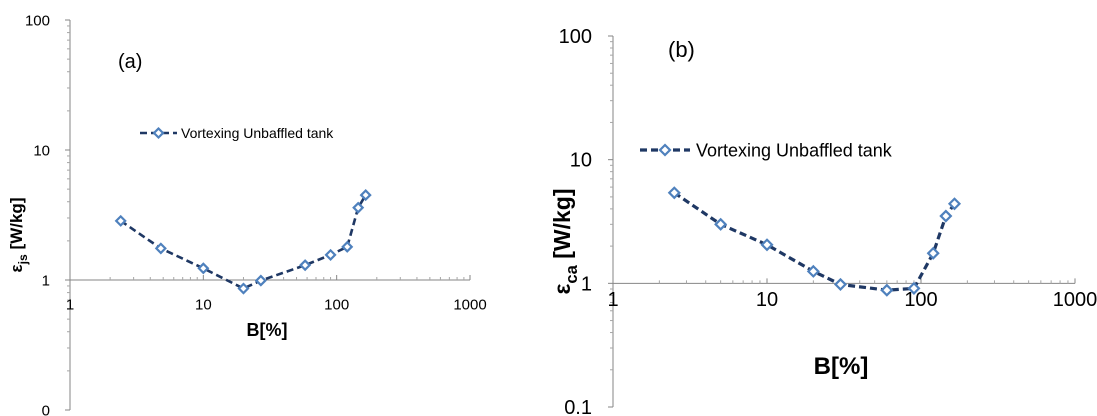 Image resolution: width=1097 pixels, height=416 pixels. I want to click on y-axis-label-subscript: ca, so click(571, 273).